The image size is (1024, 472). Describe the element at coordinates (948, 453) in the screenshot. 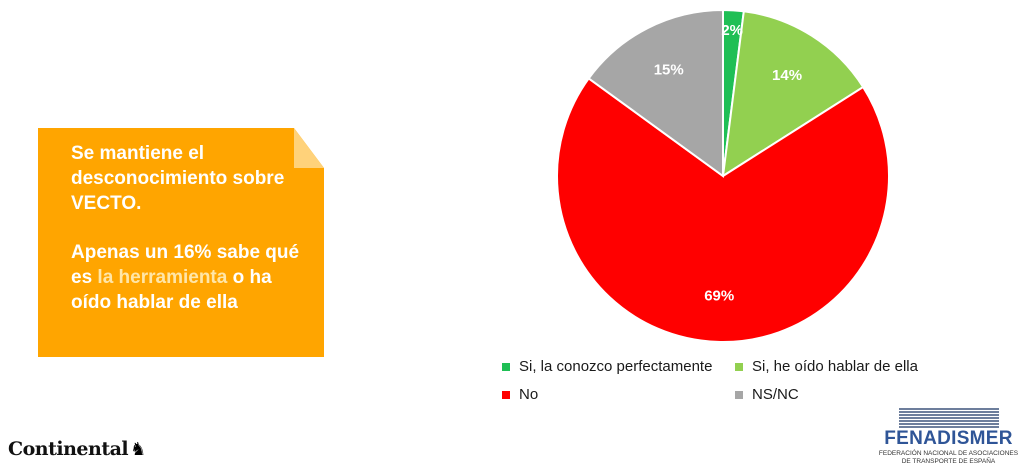

I see `fenadismer-subtitle-1: FEDERACIÓN NACIONAL DE ASOCIACIONES` at that location.